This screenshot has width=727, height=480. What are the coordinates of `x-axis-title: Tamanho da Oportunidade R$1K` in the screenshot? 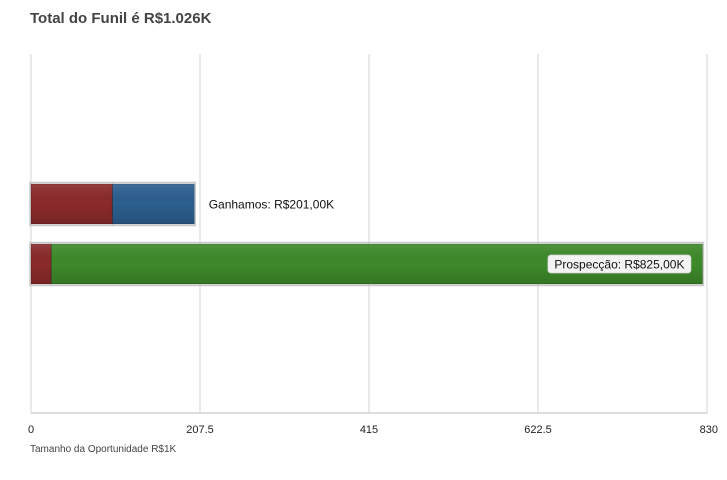 It's located at (103, 449).